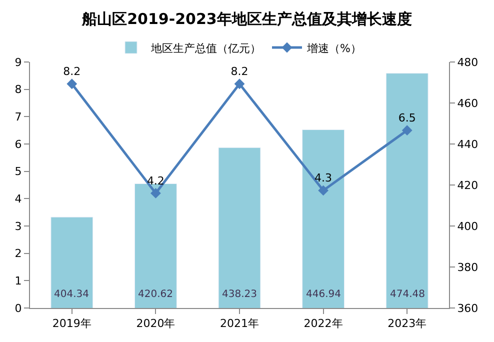 The image size is (494, 342). Describe the element at coordinates (155, 294) in the screenshot. I see `data-label: 420.62` at that location.